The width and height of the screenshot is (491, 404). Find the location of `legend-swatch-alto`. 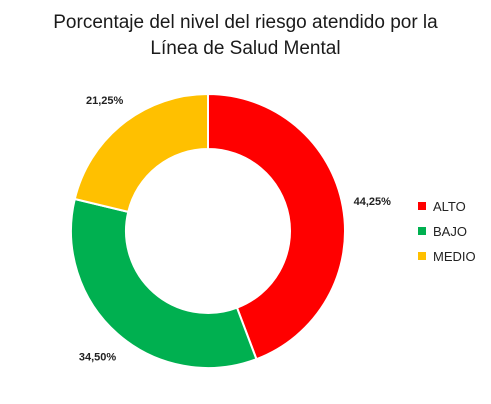

legend-swatch-alto is located at coordinates (422, 206).